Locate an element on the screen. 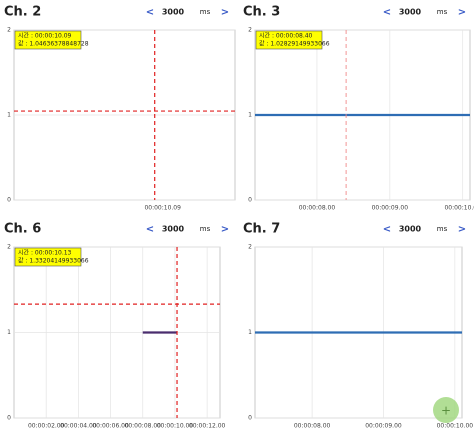  tooltip-value: 값 : 1.02829149933066 is located at coordinates (294, 44).